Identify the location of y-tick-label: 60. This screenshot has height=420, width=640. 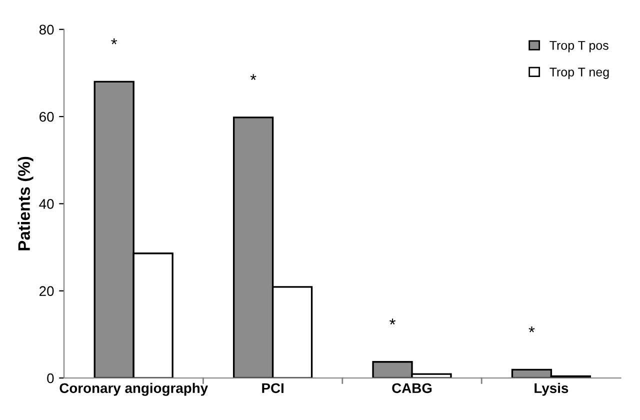
(47, 117).